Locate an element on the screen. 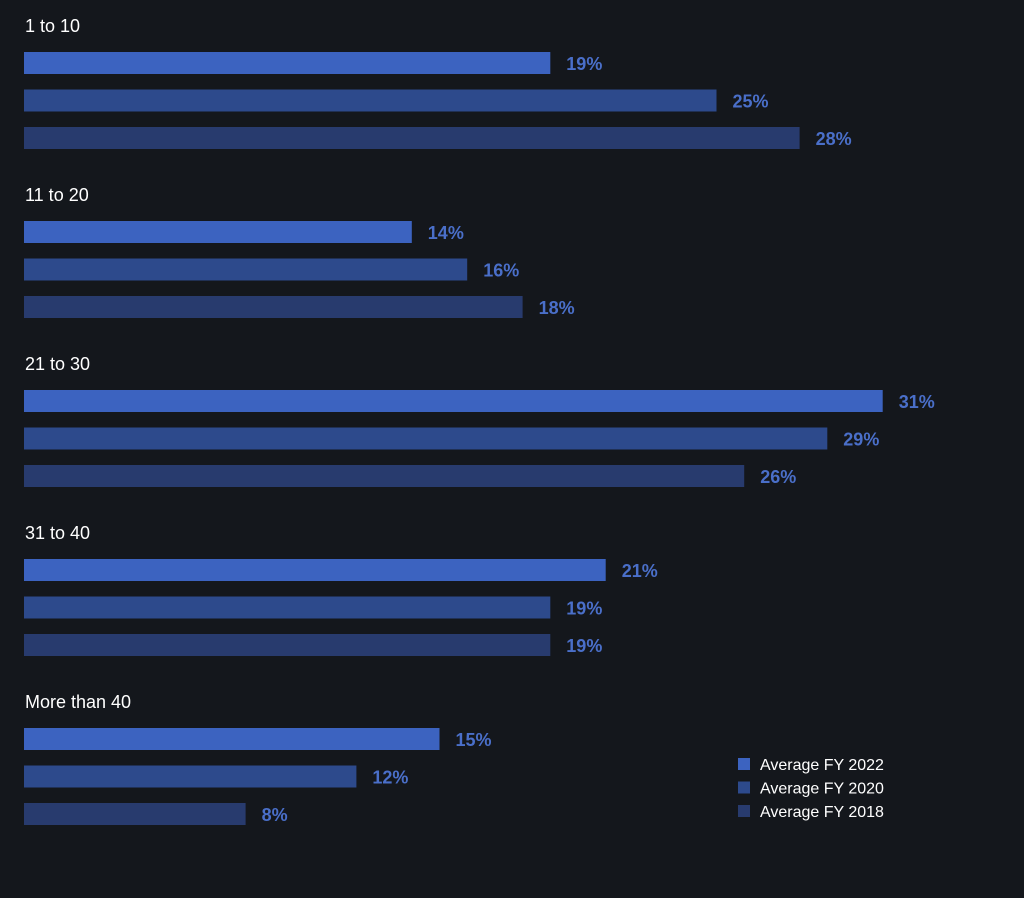 Image resolution: width=1024 pixels, height=898 pixels. legend-label: Average FY 2018 is located at coordinates (822, 812).